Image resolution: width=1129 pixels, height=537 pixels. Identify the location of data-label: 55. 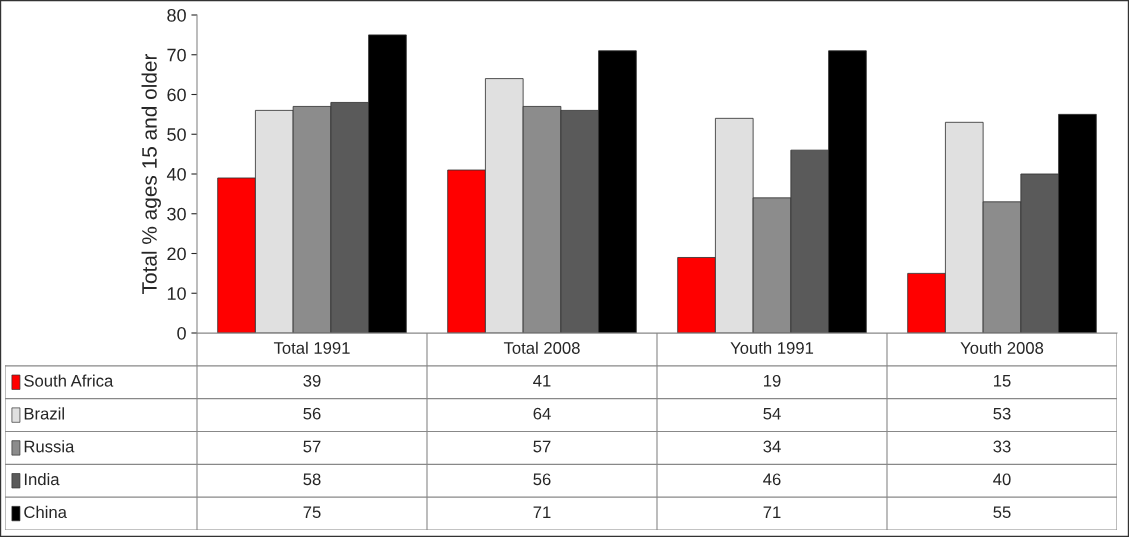
(1002, 512).